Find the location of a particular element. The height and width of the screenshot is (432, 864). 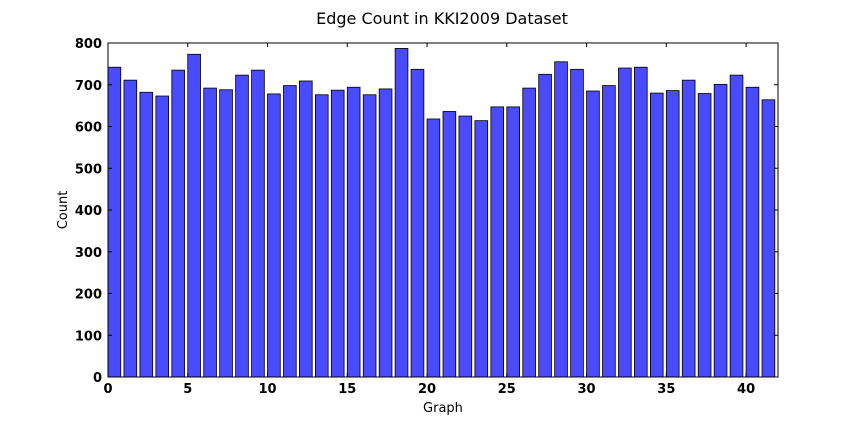

y-tick-400: 400 is located at coordinates (426, 211).